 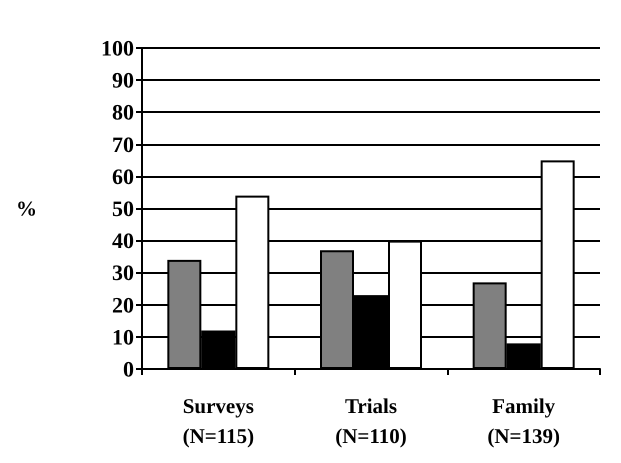 I want to click on y-tick-label: 10, so click(x=123, y=337).